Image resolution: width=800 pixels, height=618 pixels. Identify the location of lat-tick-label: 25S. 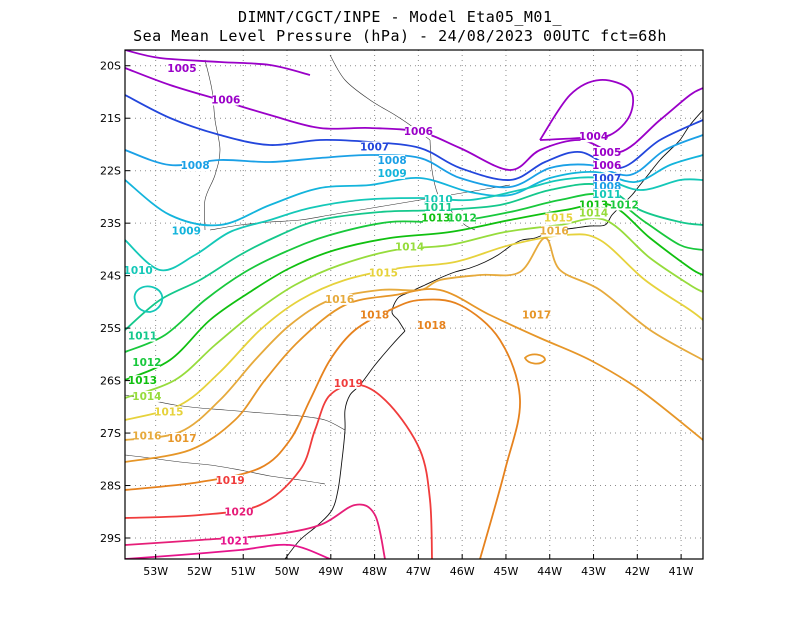
(110, 328).